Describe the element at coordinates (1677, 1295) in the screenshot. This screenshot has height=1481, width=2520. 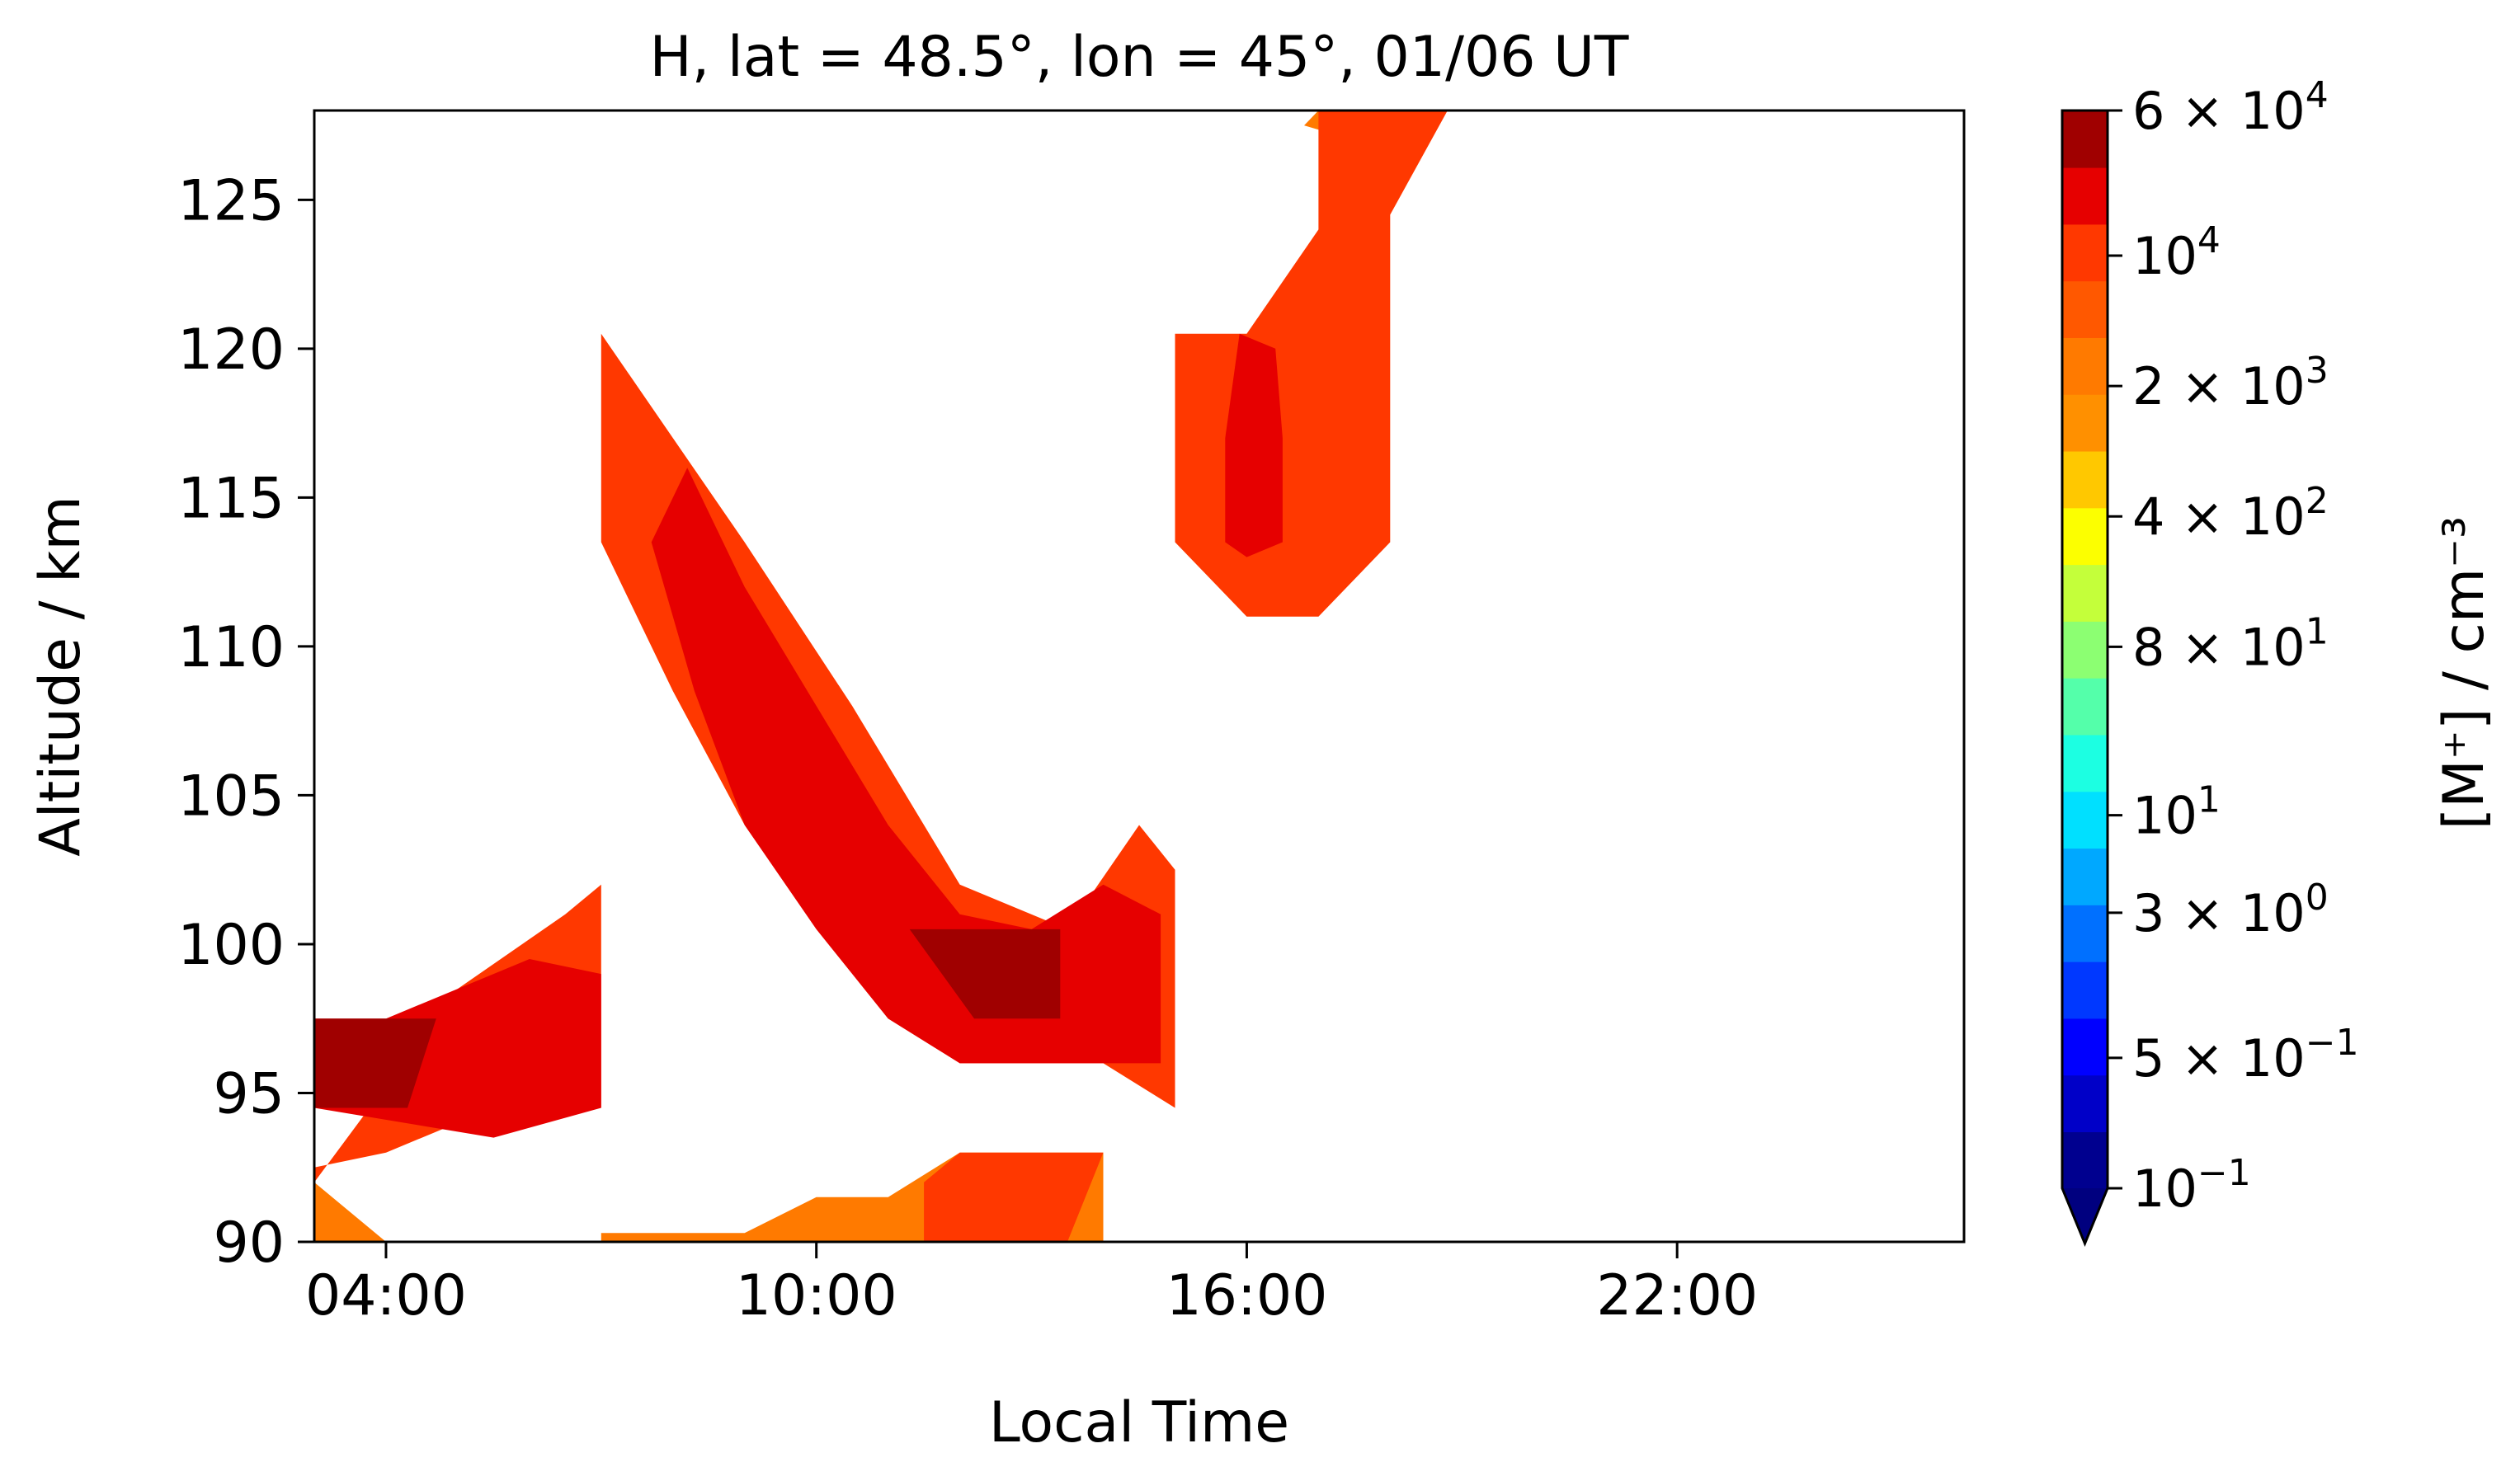
I see `x-tick-label: 22:00` at that location.